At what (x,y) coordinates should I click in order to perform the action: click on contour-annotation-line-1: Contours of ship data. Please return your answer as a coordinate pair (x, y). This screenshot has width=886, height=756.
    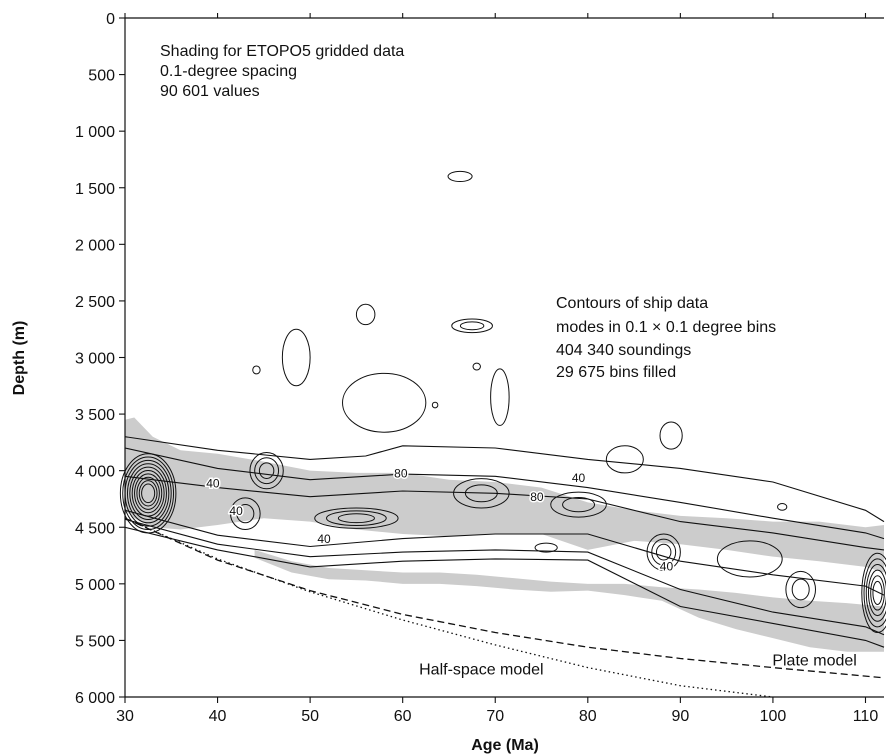
    Looking at the image, I should click on (632, 303).